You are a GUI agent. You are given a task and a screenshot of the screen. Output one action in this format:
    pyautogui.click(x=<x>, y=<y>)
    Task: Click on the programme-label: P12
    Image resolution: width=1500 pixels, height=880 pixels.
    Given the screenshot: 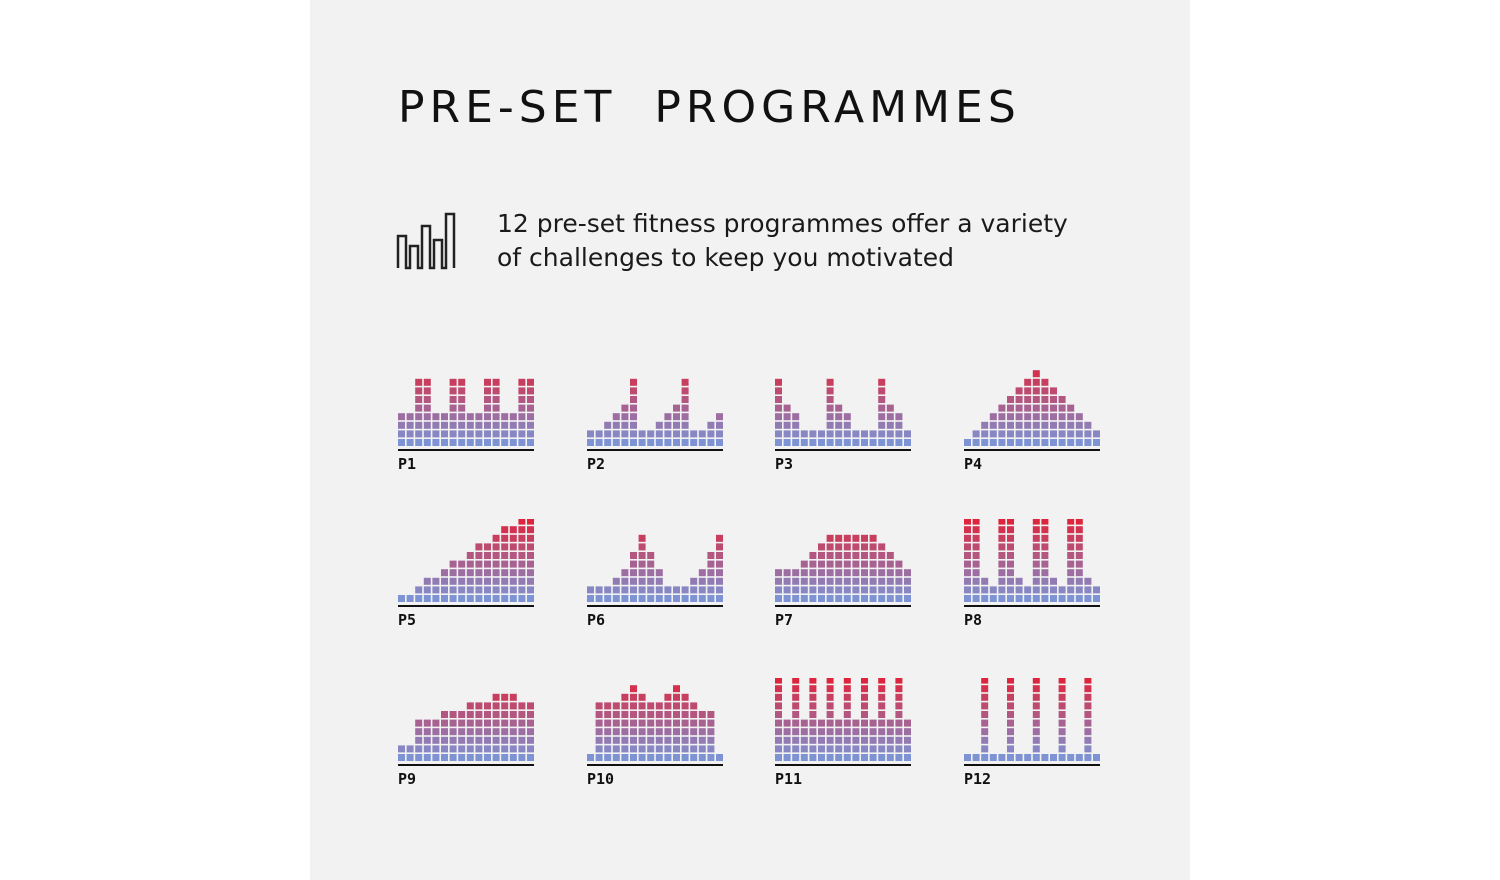 What is the action you would take?
    pyautogui.click(x=978, y=779)
    